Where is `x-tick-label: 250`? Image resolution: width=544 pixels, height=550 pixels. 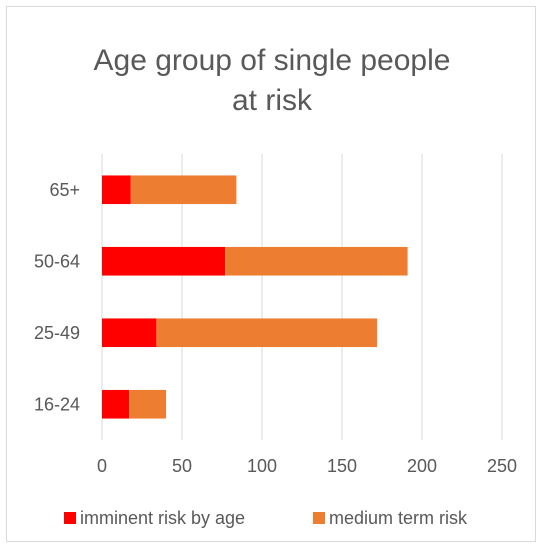
x-tick-label: 250 is located at coordinates (502, 466).